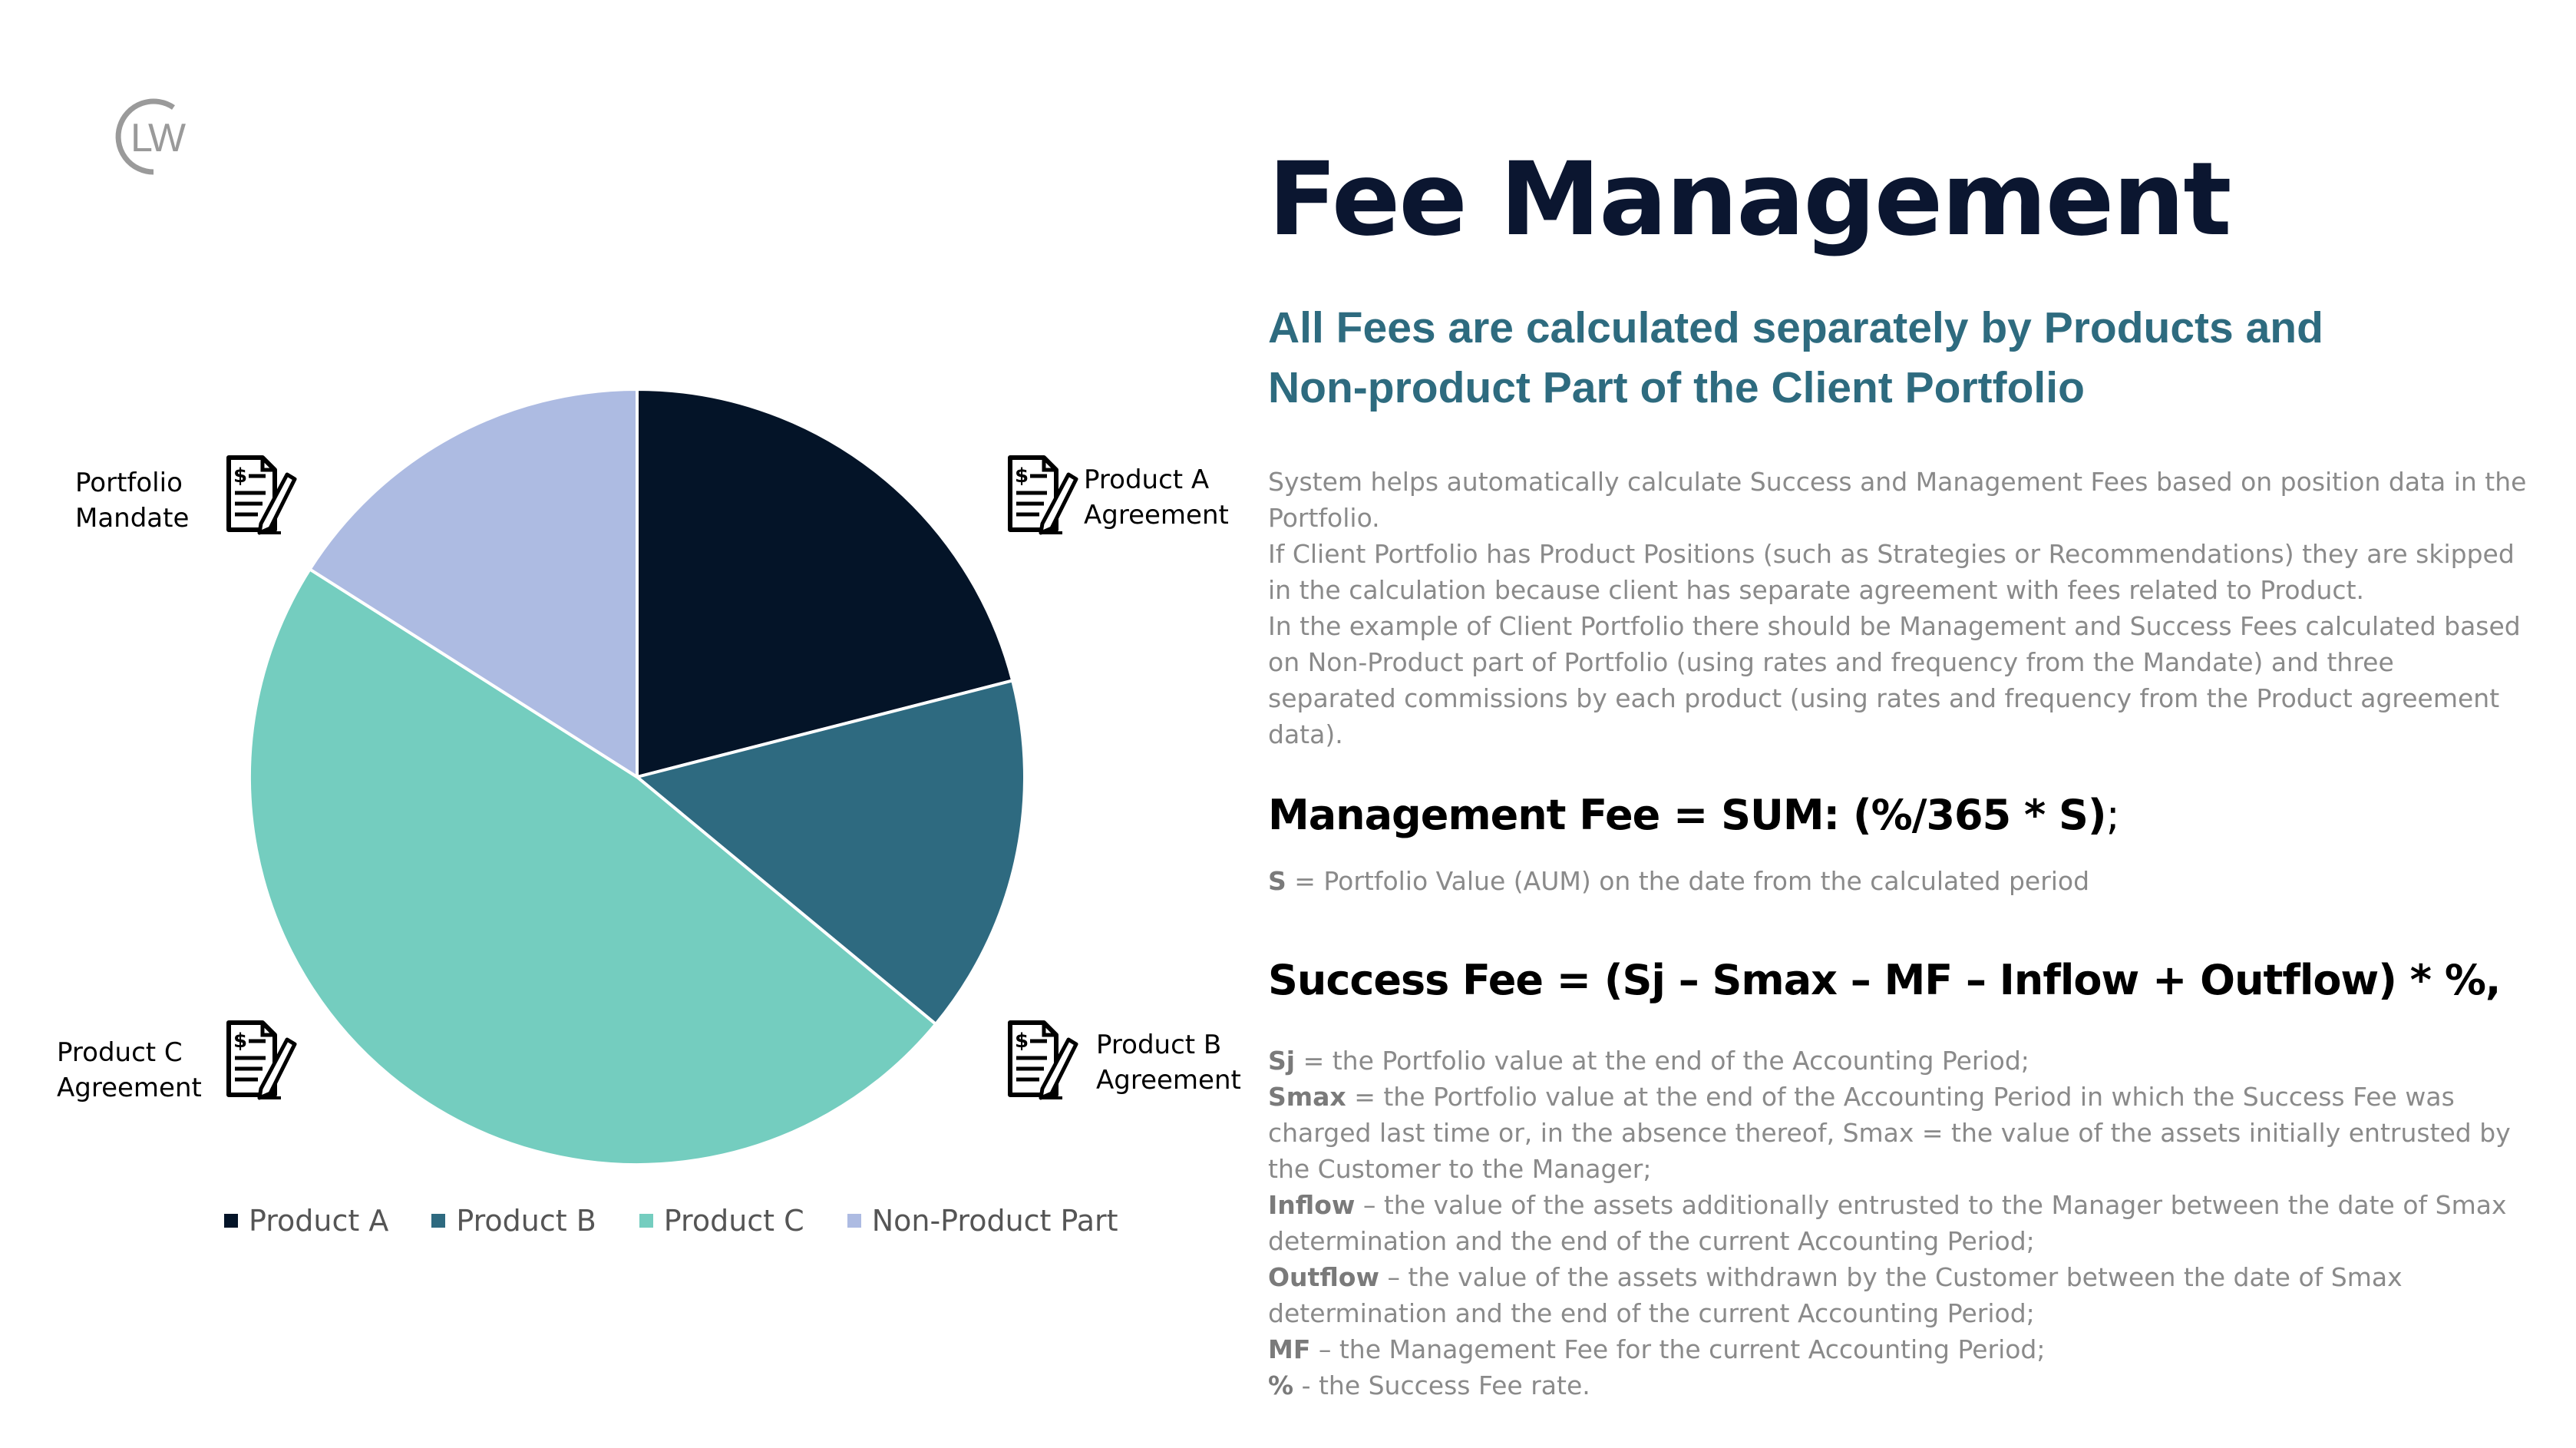  What do you see at coordinates (829, 852) in the screenshot?
I see `pie-slice-product-b` at bounding box center [829, 852].